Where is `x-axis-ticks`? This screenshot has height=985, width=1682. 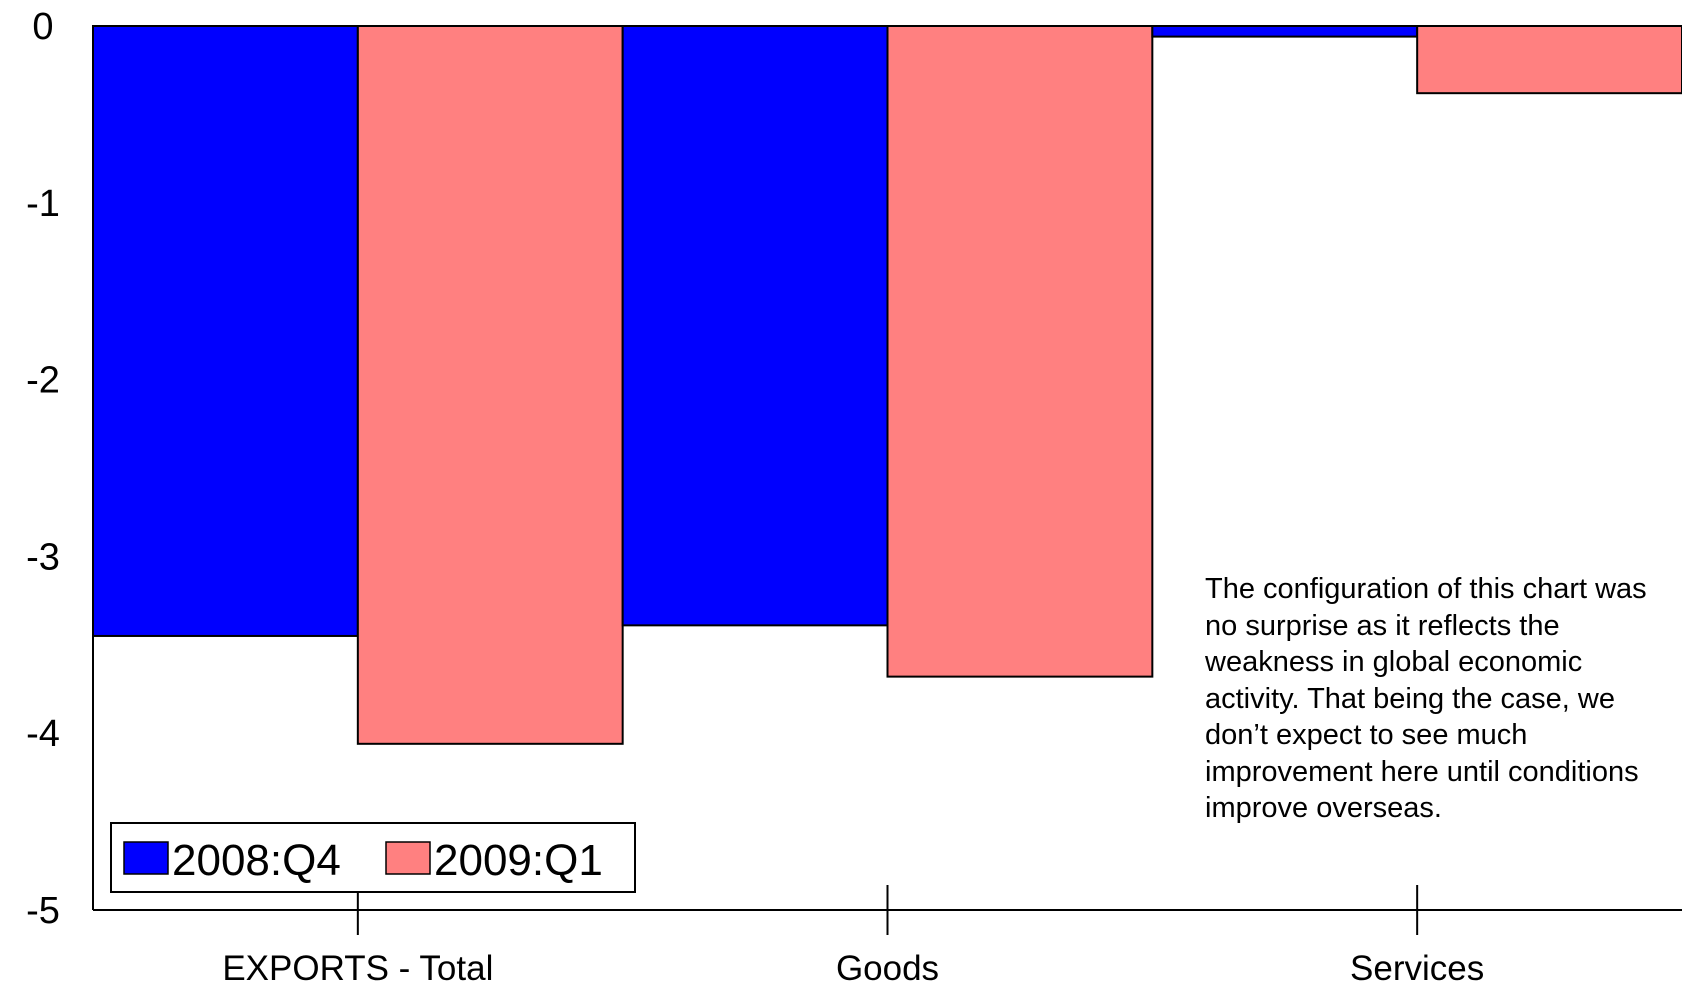
x-axis-ticks is located at coordinates (887, 910).